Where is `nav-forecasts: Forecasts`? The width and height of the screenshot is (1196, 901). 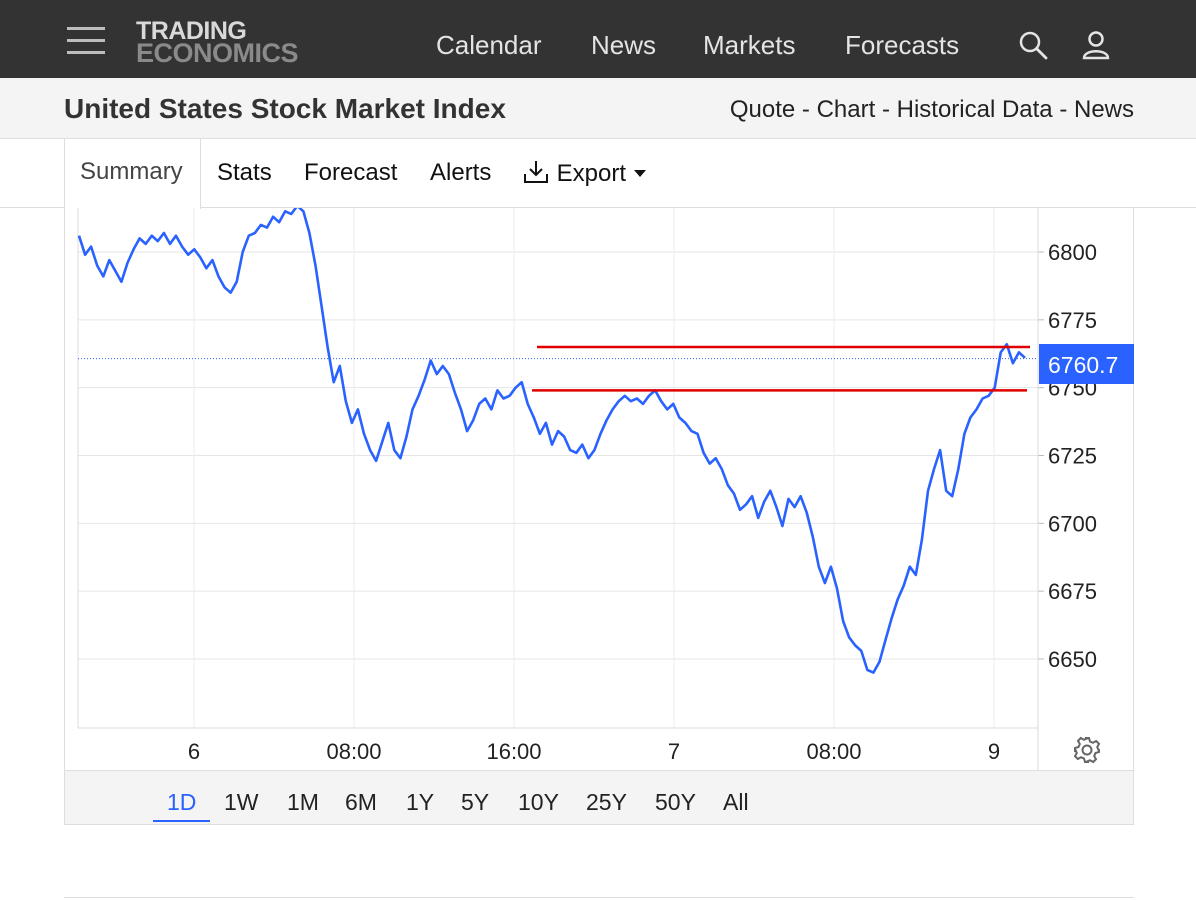 nav-forecasts: Forecasts is located at coordinates (902, 45).